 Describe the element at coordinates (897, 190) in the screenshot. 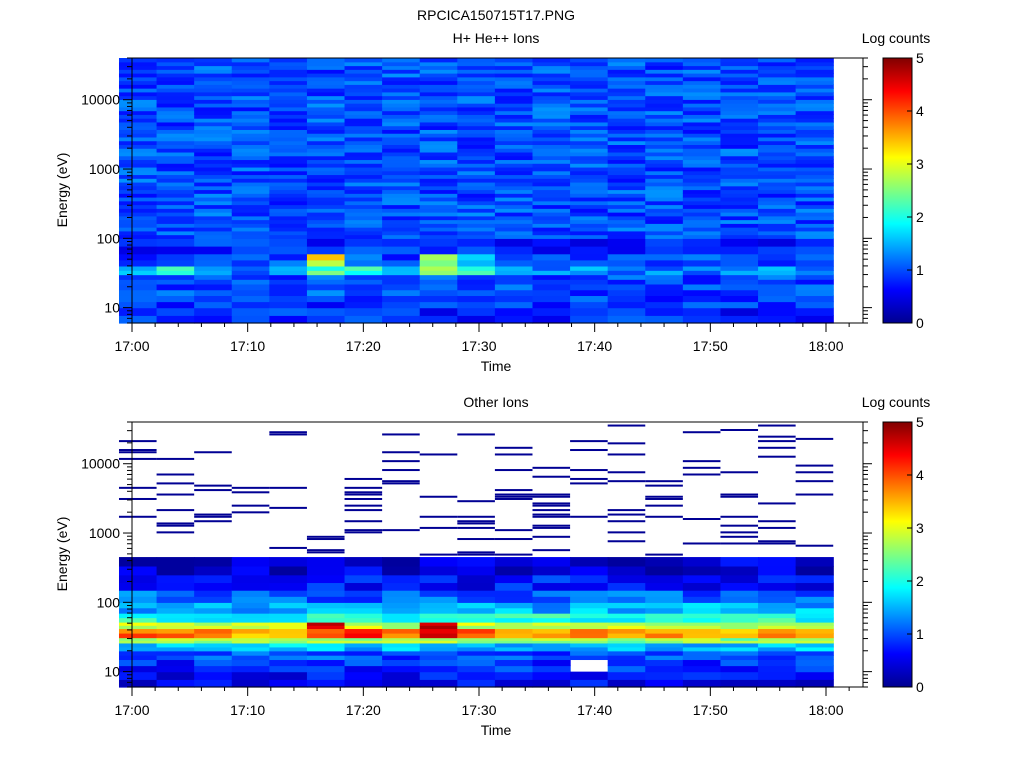

I see `colorbar` at that location.